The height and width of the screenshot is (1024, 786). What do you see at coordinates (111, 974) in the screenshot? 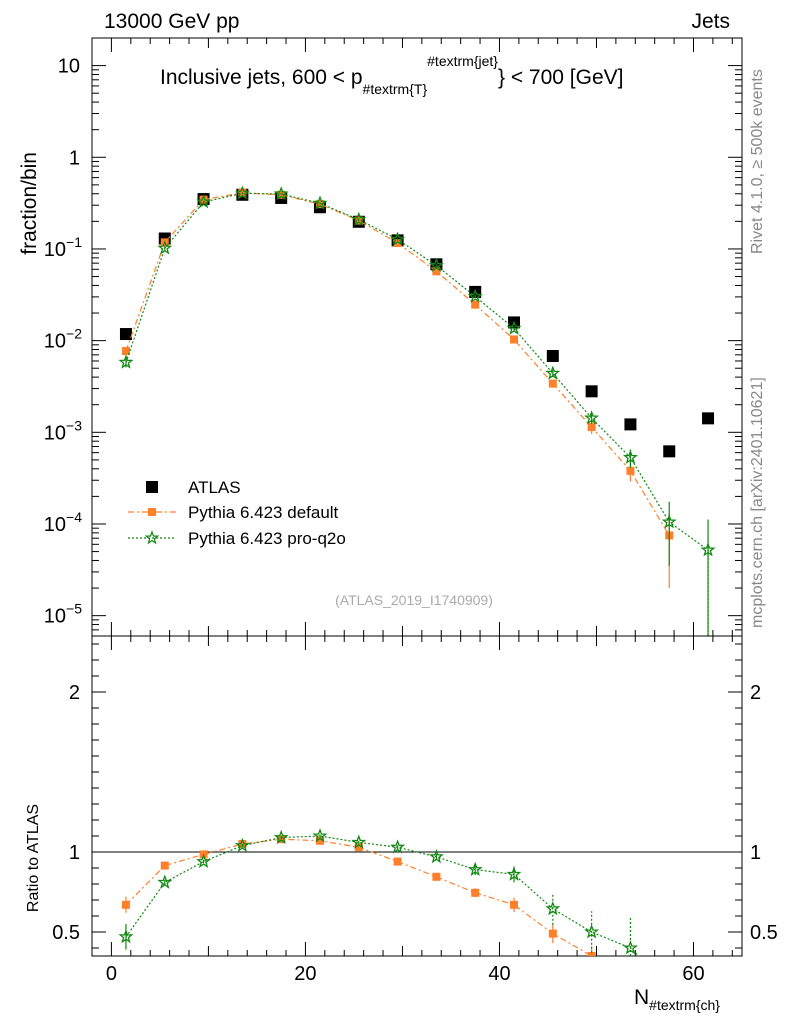
I see `x-tick-label: 0` at bounding box center [111, 974].